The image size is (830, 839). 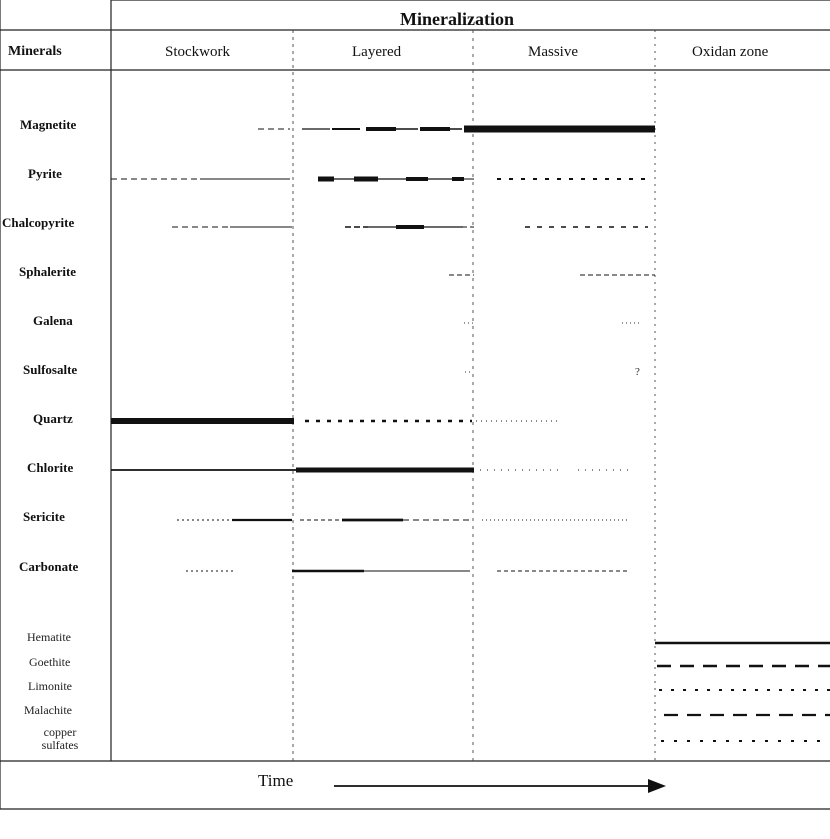 I want to click on mineral-label-goethite: Goethite, so click(x=50, y=662).